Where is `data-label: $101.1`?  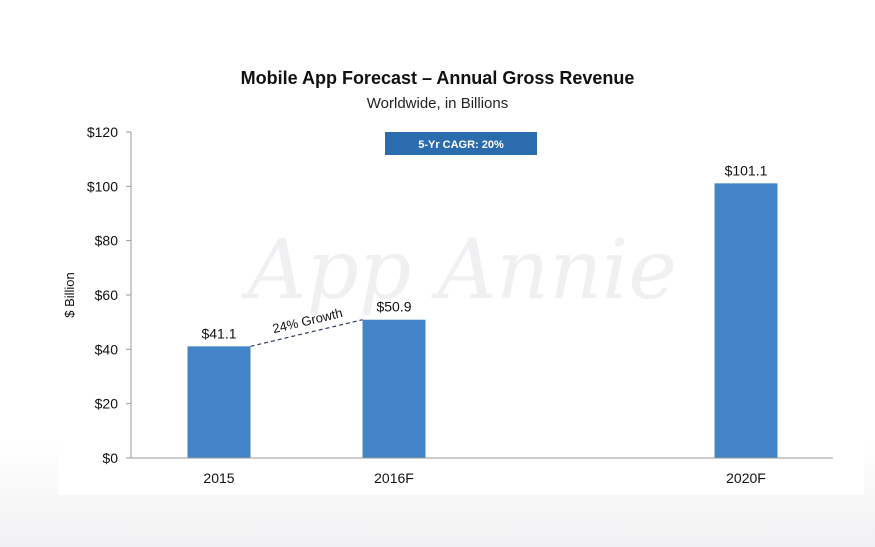
data-label: $101.1 is located at coordinates (746, 170).